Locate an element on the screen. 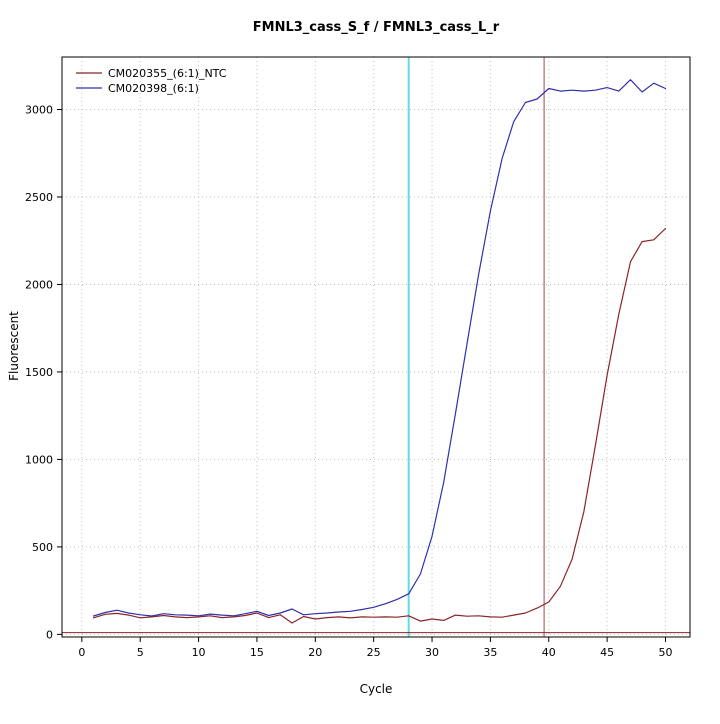 The height and width of the screenshot is (724, 720). chart-title: FMNL3_cass_S_f / FMNL3_cass_L_r is located at coordinates (376, 27).